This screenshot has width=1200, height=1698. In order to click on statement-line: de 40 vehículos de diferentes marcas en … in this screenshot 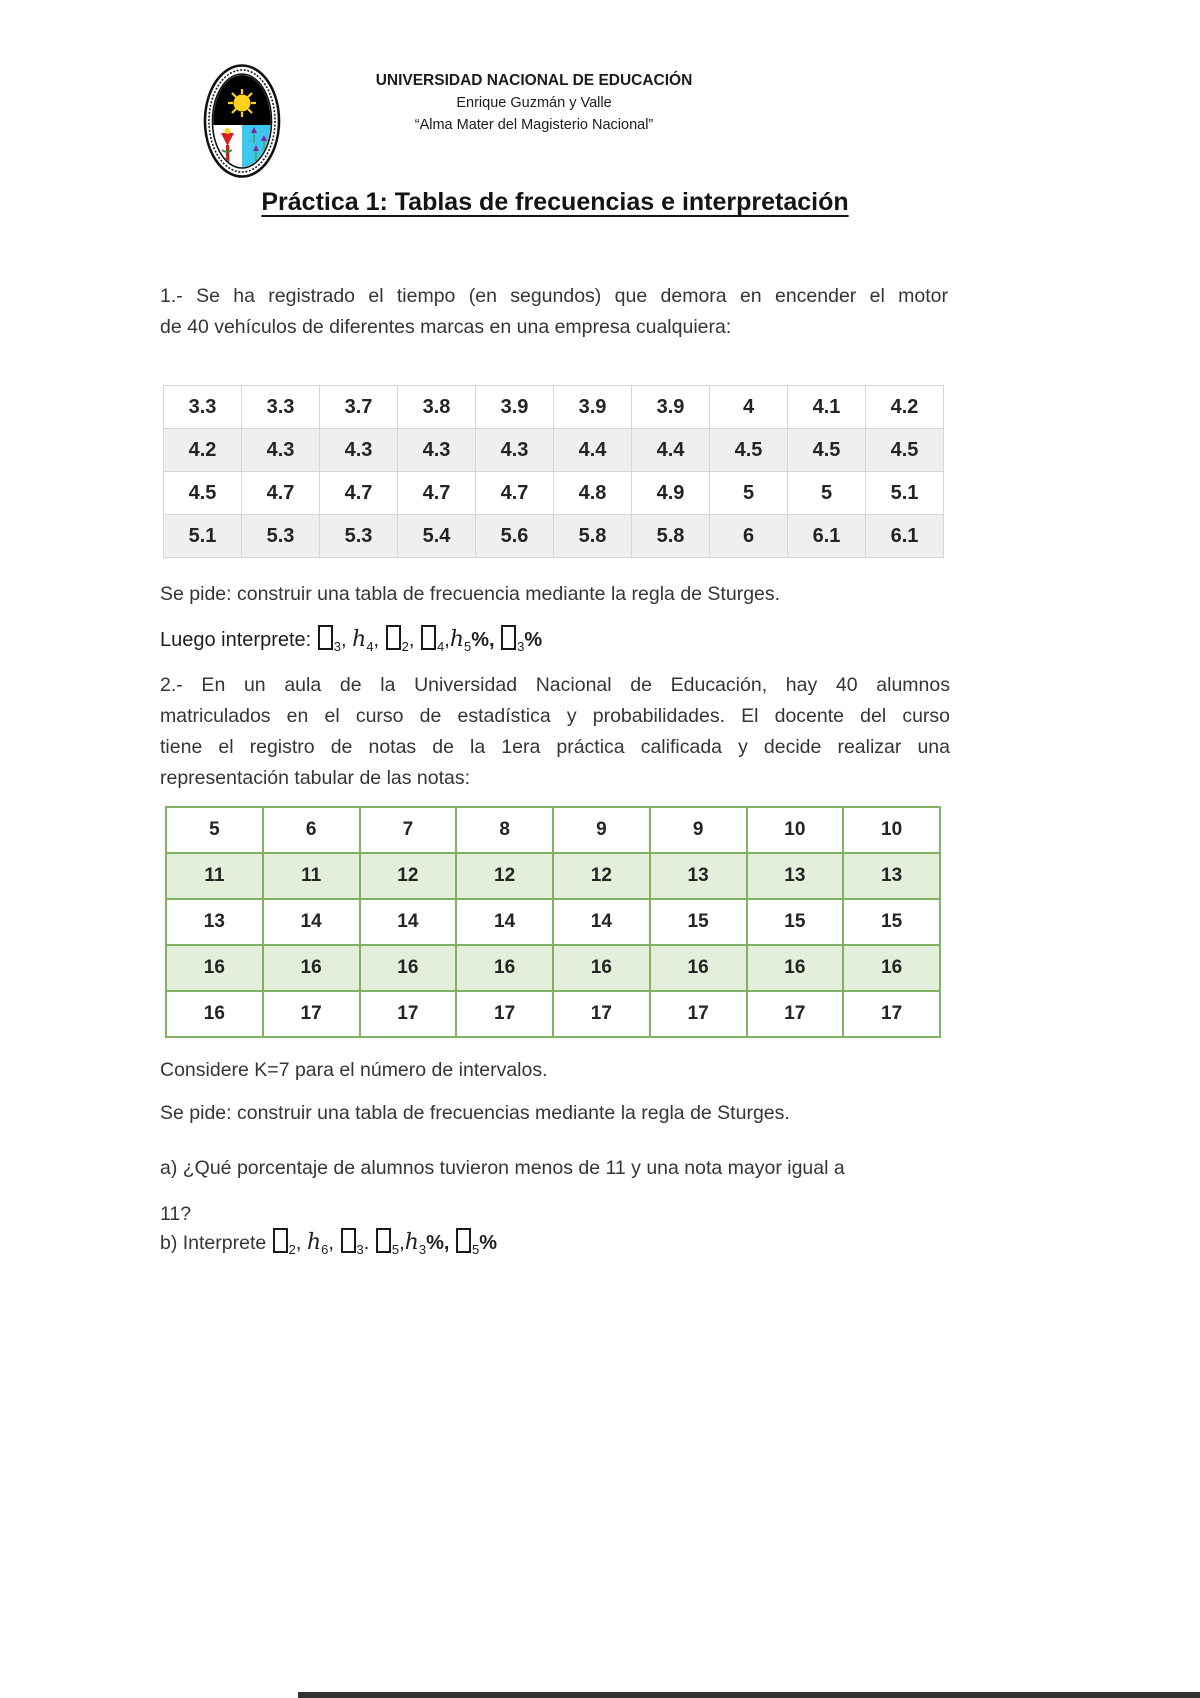, I will do `click(446, 327)`.